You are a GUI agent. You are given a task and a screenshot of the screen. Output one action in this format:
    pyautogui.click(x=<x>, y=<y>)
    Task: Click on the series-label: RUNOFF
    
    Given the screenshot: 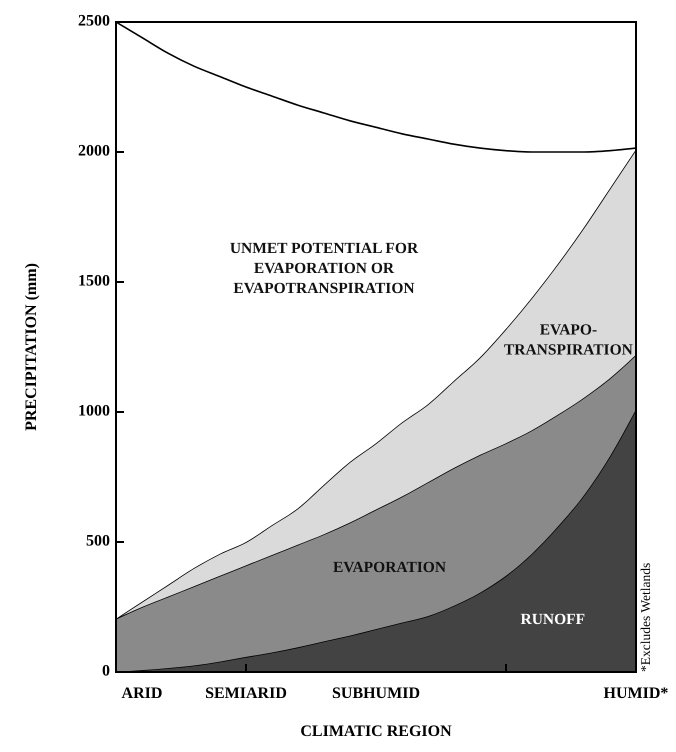 What is the action you would take?
    pyautogui.click(x=553, y=619)
    